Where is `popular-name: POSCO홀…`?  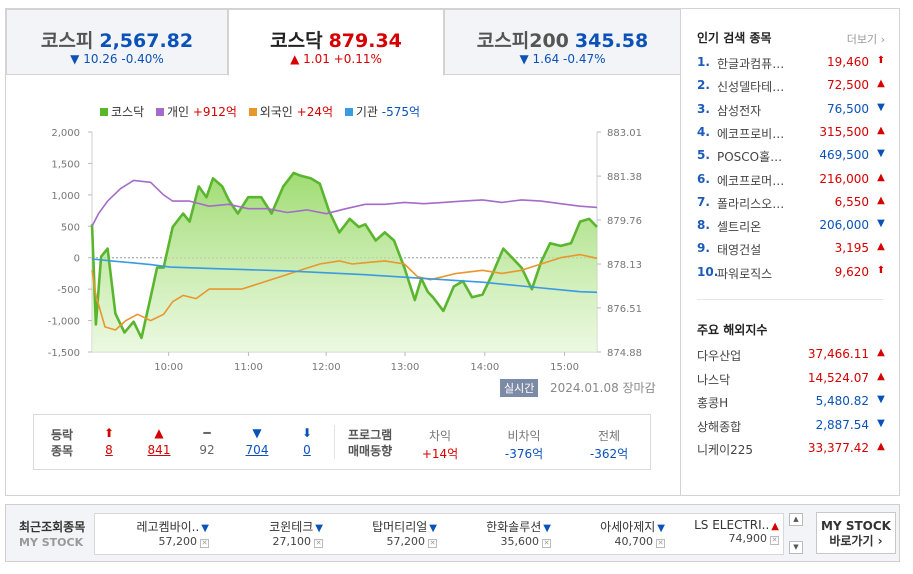
popular-name: POSCO홀… is located at coordinates (750, 157).